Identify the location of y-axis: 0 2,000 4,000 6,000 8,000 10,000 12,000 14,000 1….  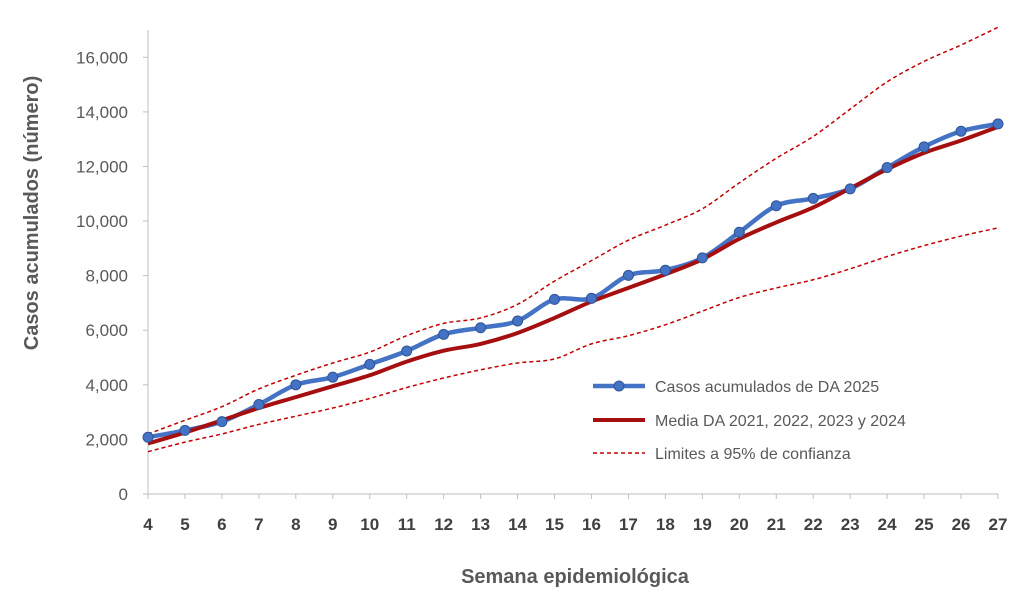
(112, 267).